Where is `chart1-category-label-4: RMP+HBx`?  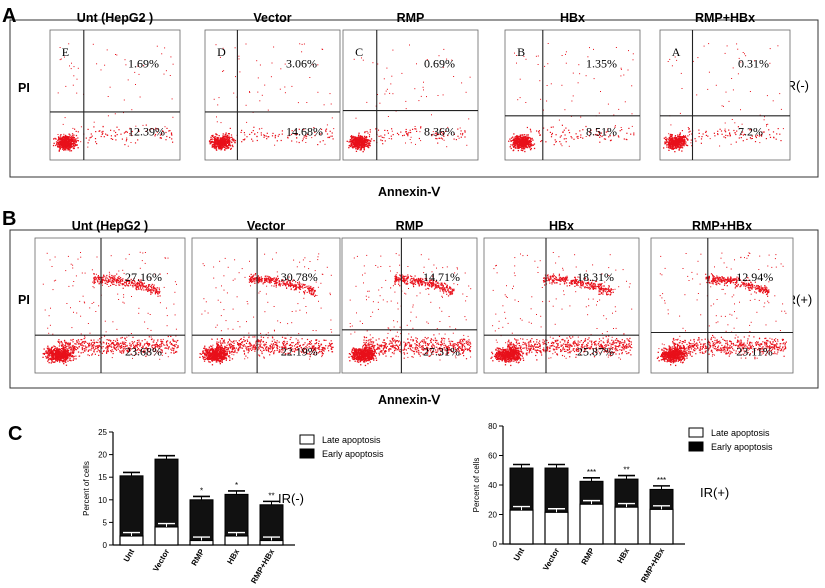
chart1-category-label-4: RMP+HBx is located at coordinates (262, 566).